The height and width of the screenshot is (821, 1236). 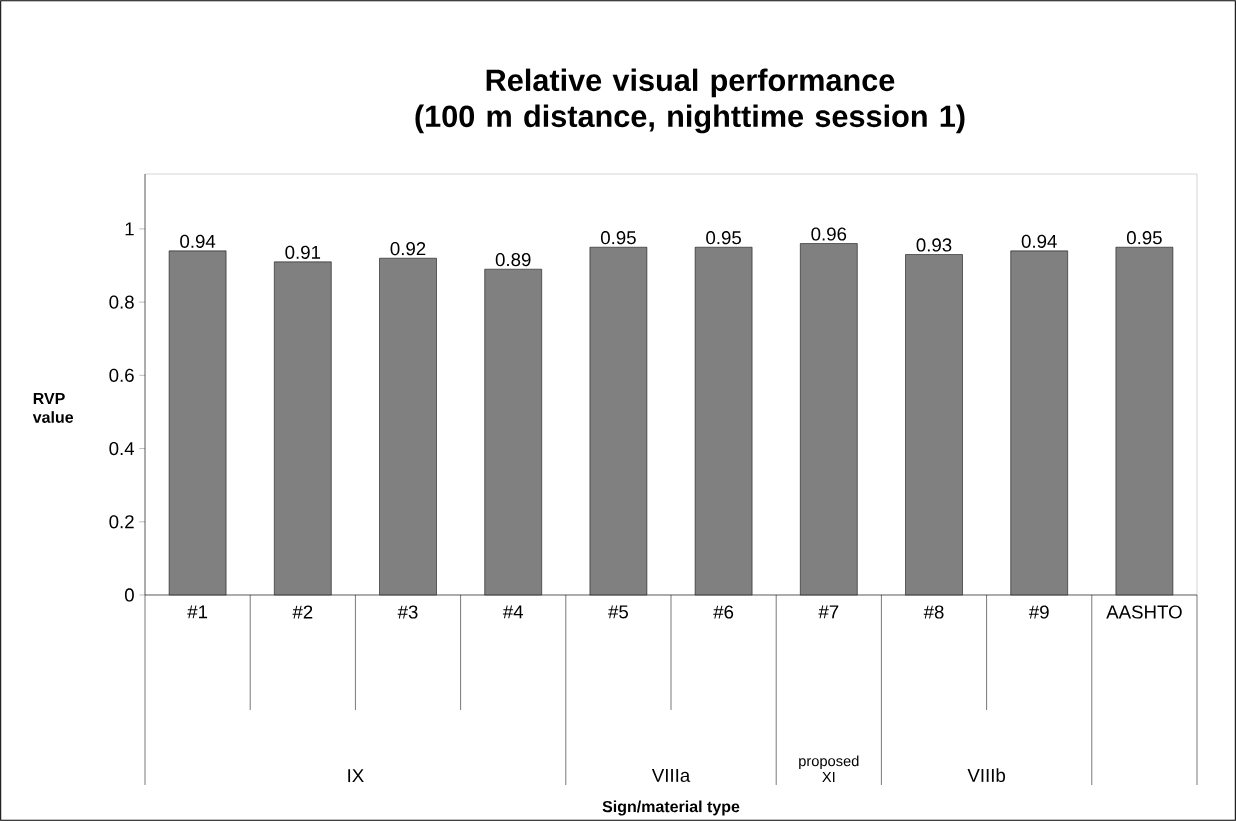 I want to click on text: VIIIa, so click(x=671, y=776).